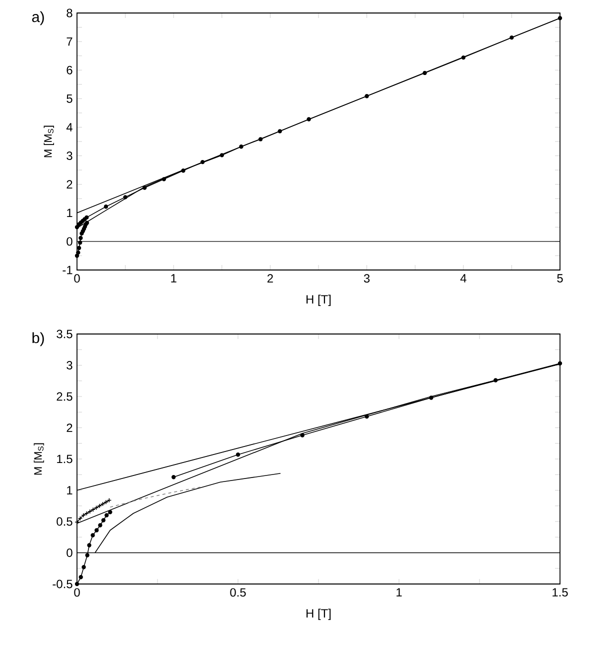  Describe the element at coordinates (64, 459) in the screenshot. I see `y-tick-label: 1.5` at that location.